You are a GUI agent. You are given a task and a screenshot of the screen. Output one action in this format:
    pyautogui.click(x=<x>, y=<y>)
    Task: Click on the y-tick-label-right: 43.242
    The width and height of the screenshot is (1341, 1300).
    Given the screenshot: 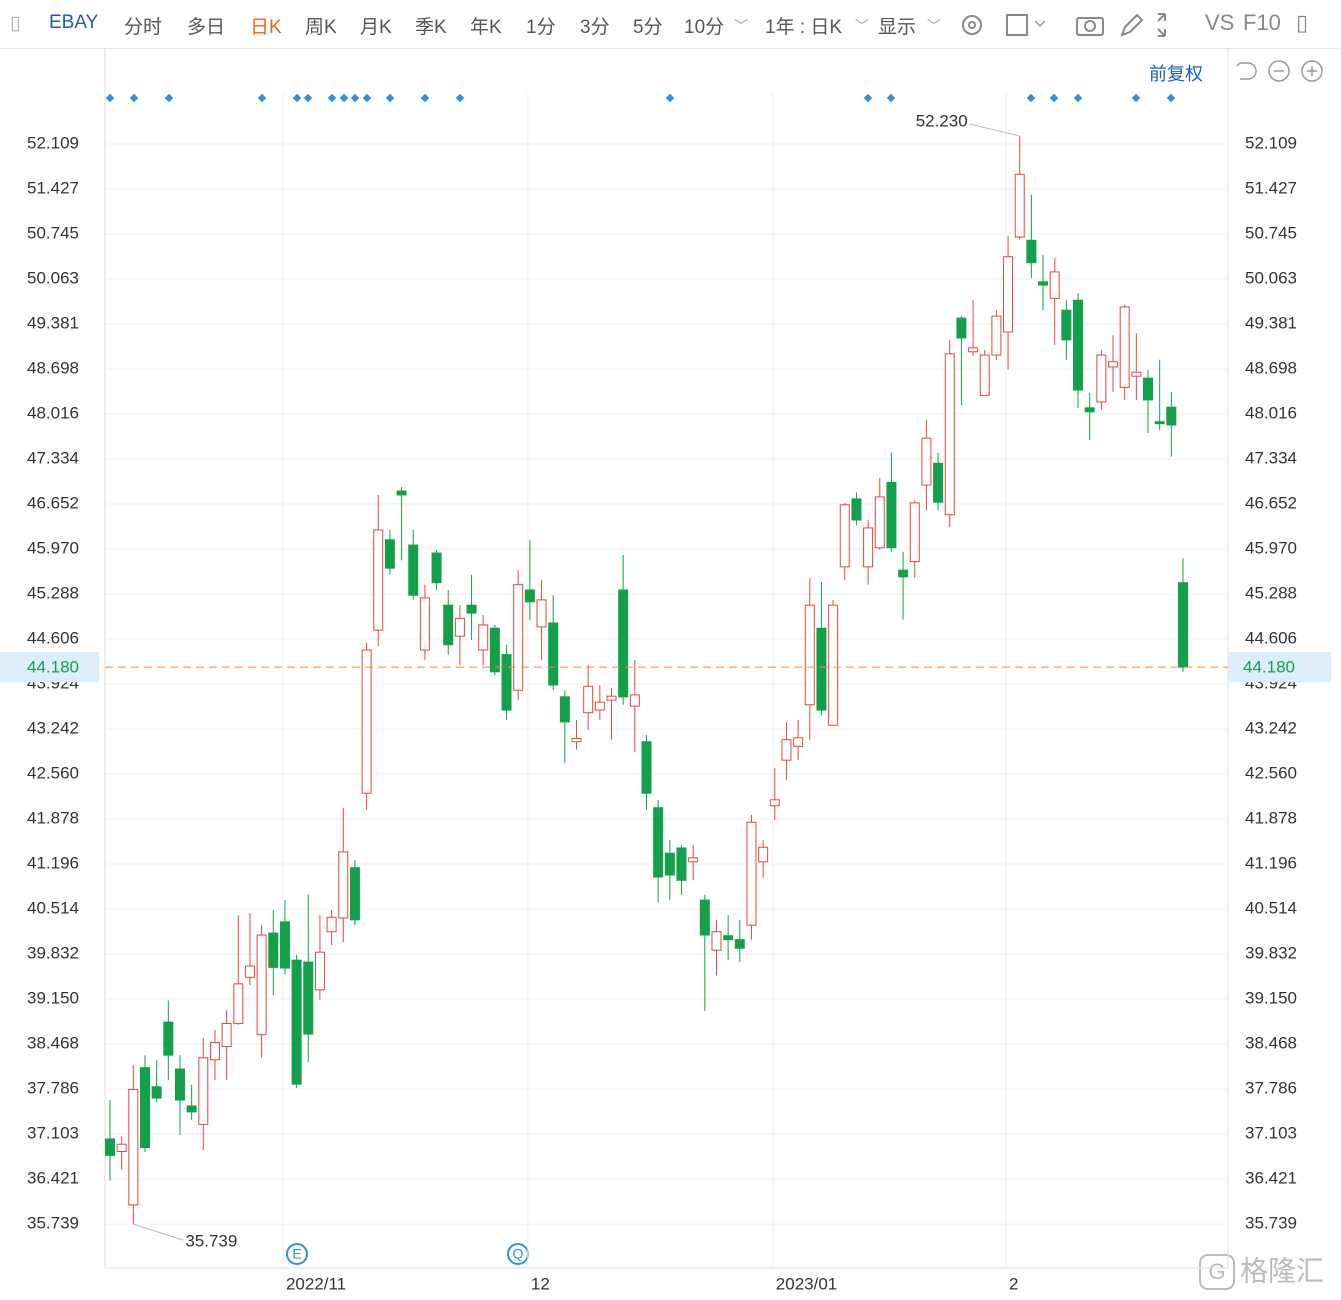 What is the action you would take?
    pyautogui.click(x=1271, y=728)
    